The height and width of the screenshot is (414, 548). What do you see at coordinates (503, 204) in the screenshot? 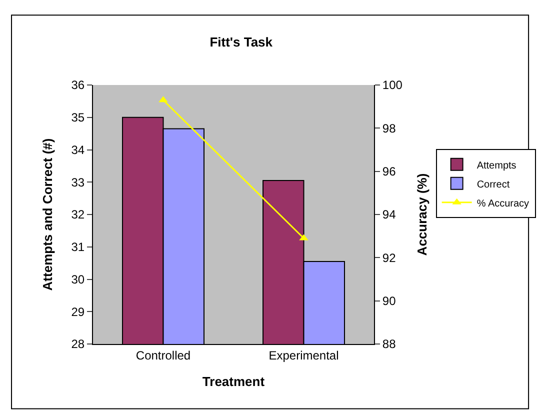
I see `legend-label: % Accuracy` at bounding box center [503, 204].